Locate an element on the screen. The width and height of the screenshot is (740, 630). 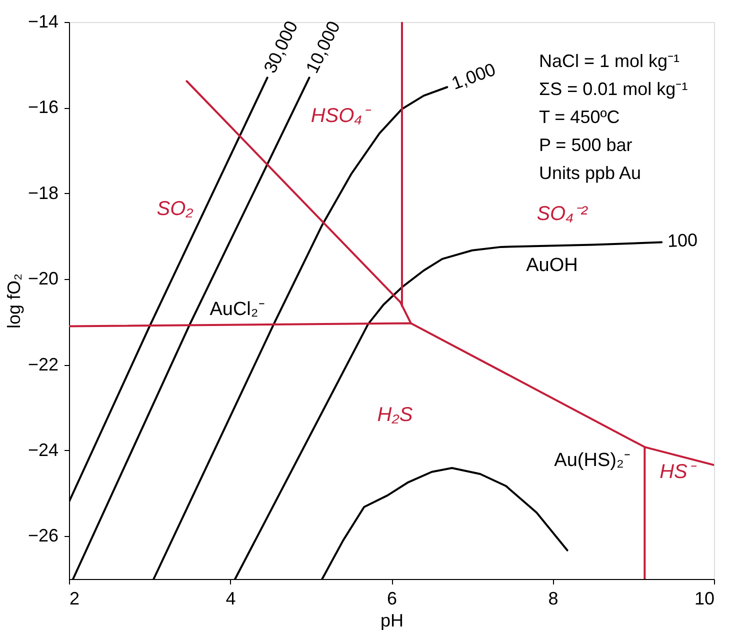
y-tick-label: −14 is located at coordinates (43, 22).